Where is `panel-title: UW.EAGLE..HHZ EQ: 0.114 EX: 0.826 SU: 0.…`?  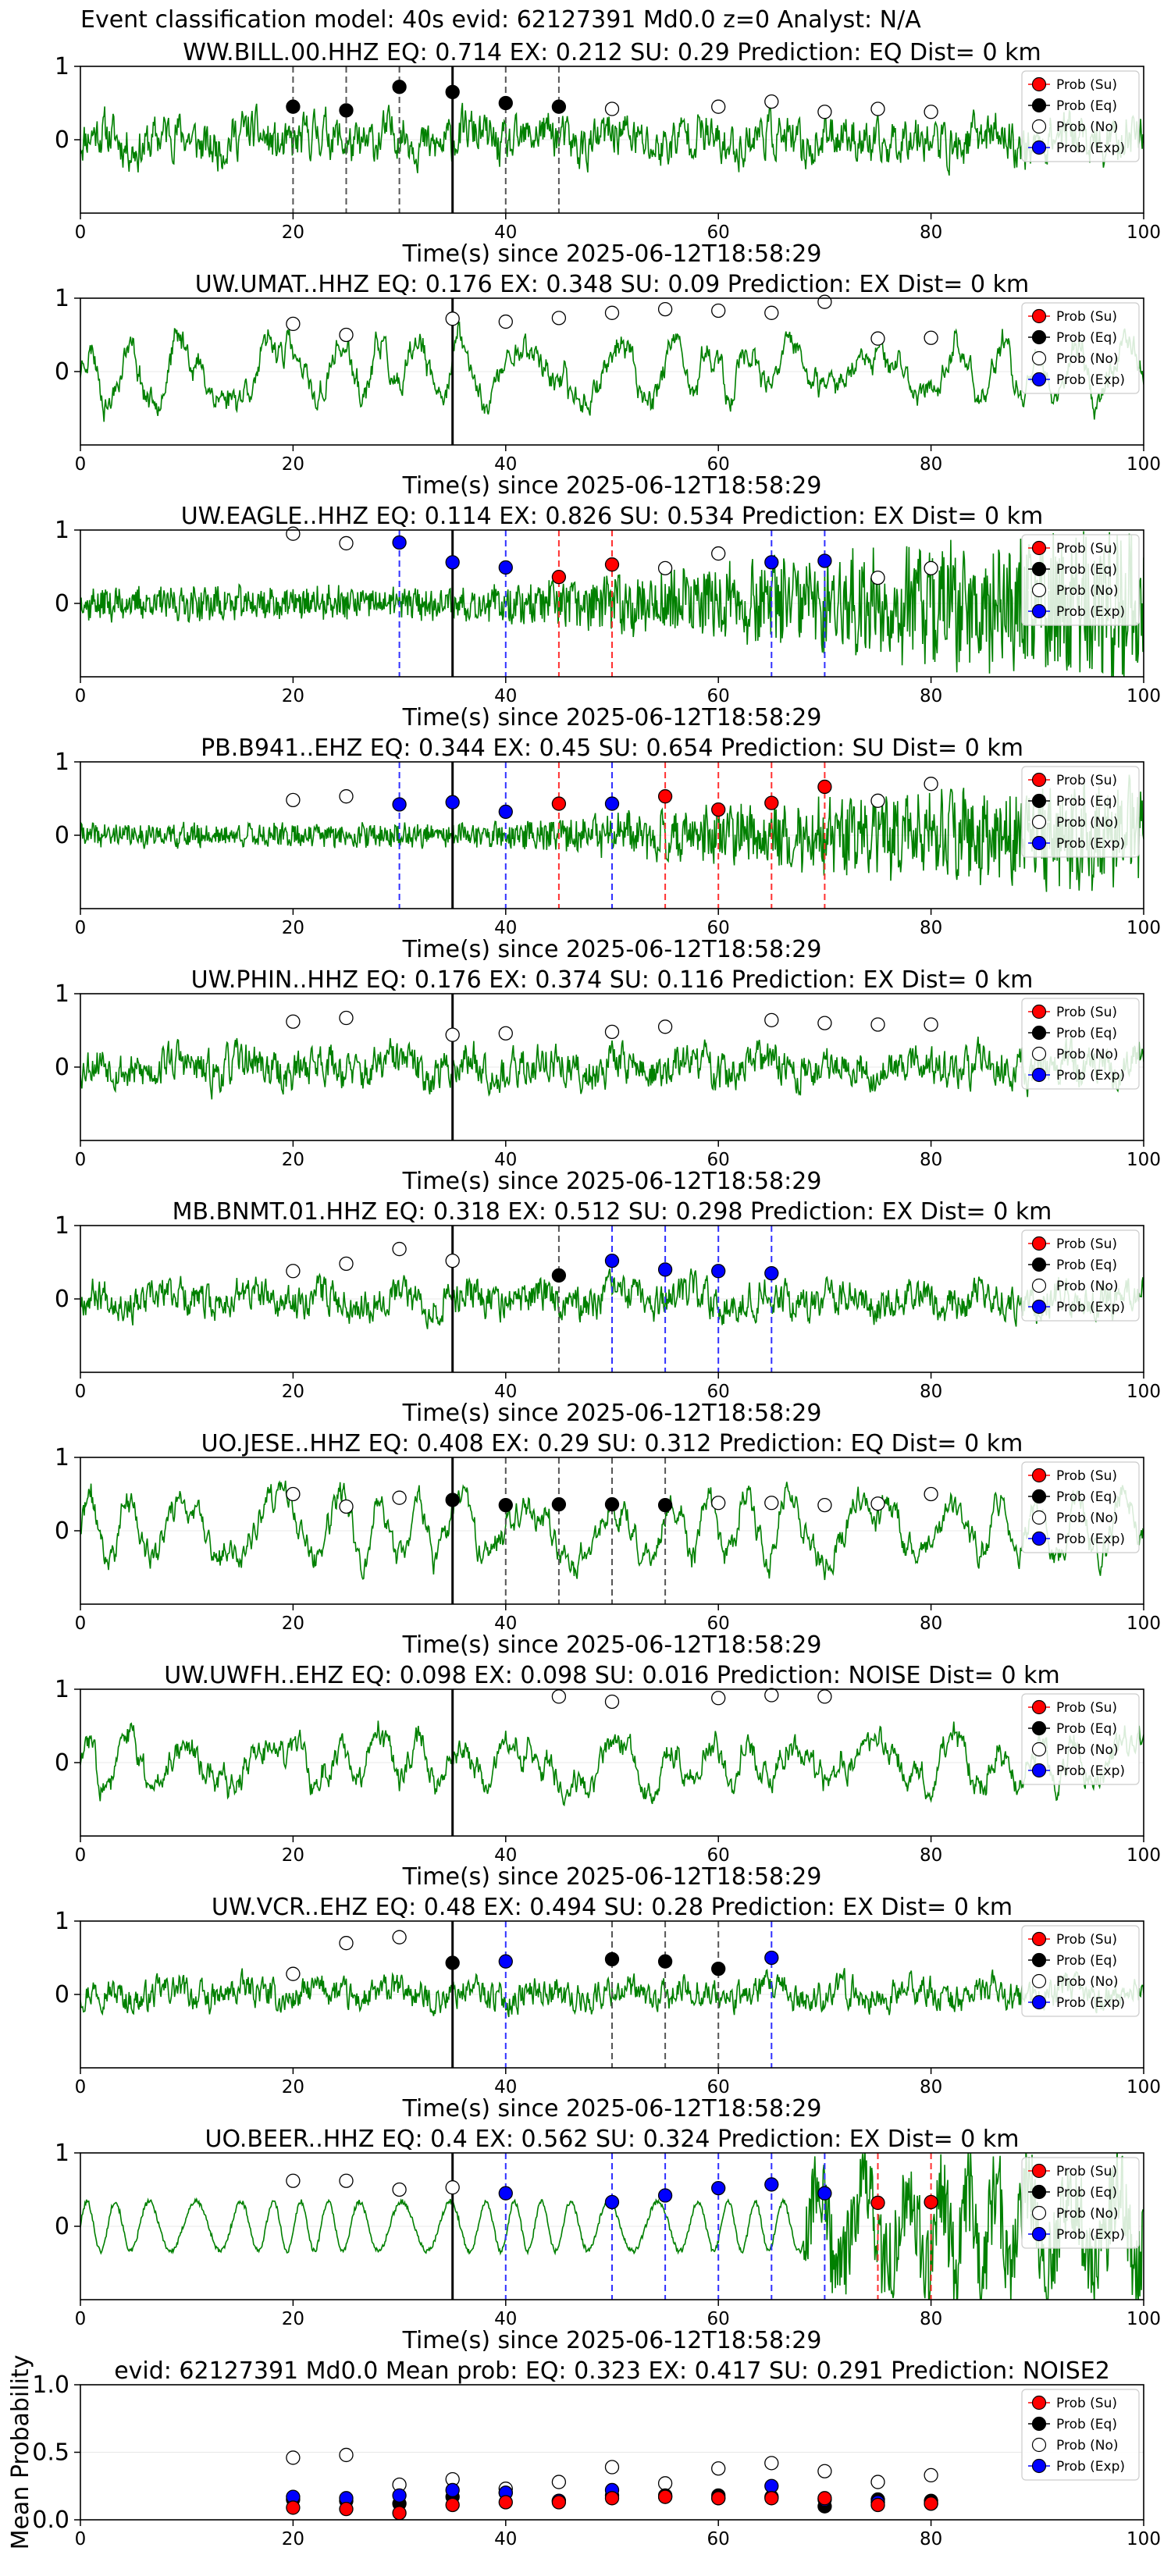
panel-title: UW.EAGLE..HHZ EQ: 0.114 EX: 0.826 SU: 0.… is located at coordinates (612, 516).